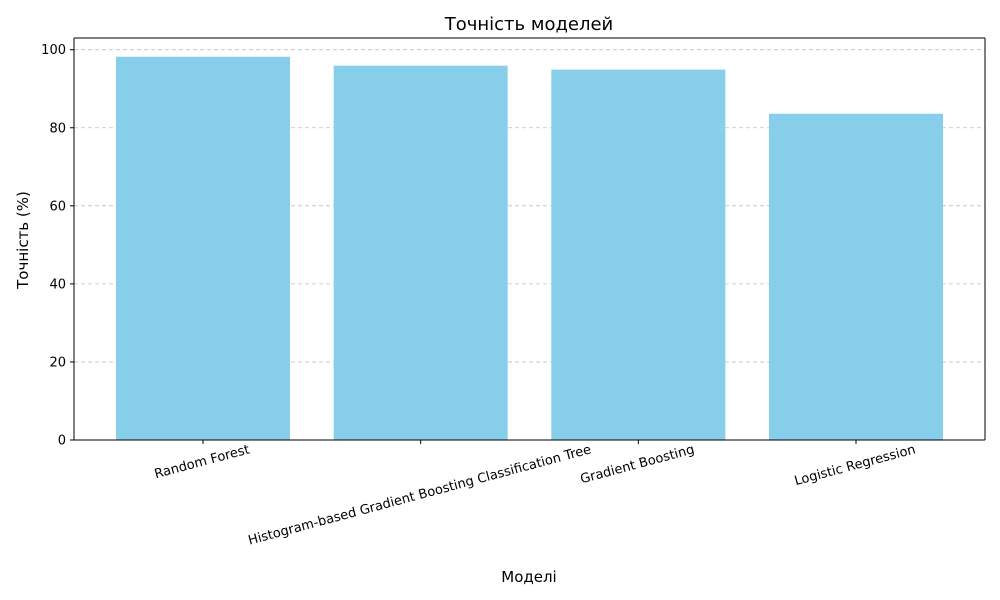  What do you see at coordinates (57, 362) in the screenshot?
I see `y-tick-label: 20` at bounding box center [57, 362].